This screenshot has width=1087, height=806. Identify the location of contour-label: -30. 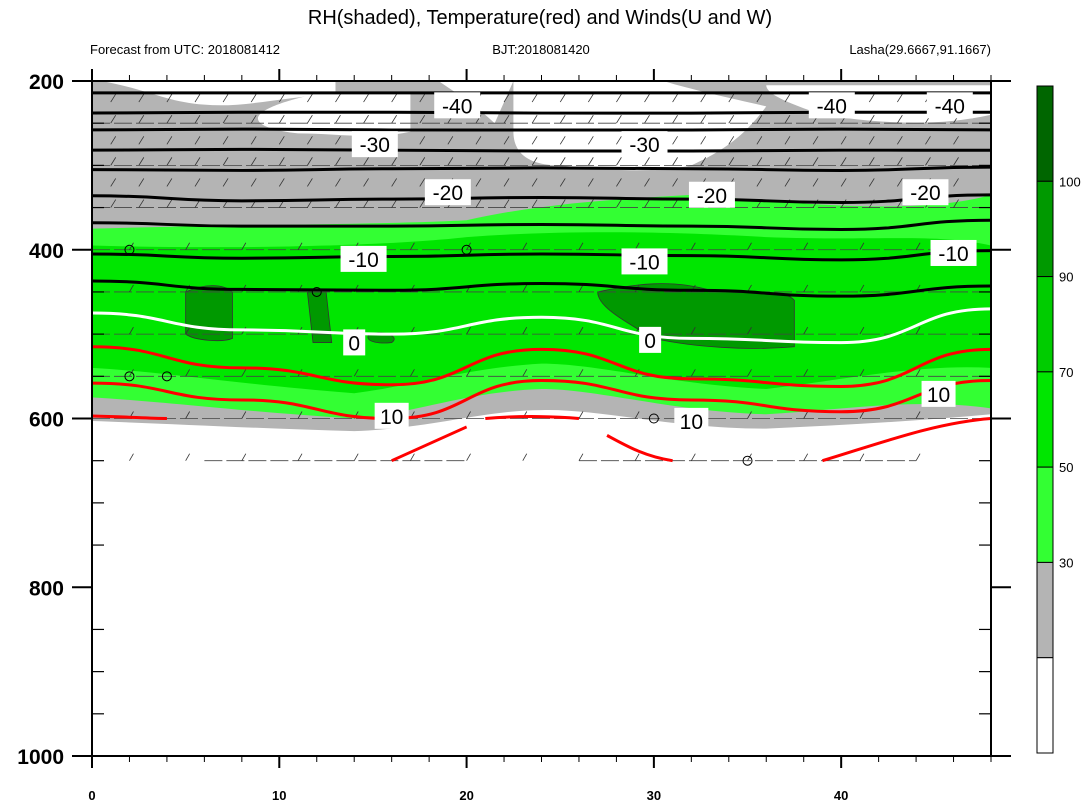
(375, 145).